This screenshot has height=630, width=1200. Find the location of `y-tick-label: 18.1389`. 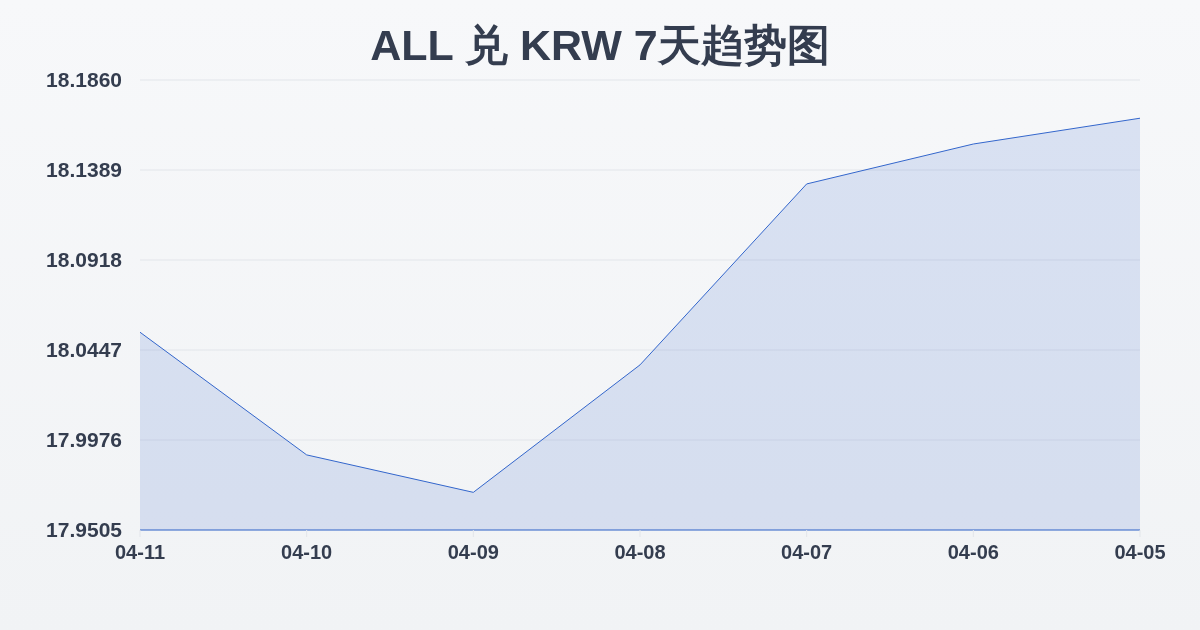

y-tick-label: 18.1389 is located at coordinates (84, 170).